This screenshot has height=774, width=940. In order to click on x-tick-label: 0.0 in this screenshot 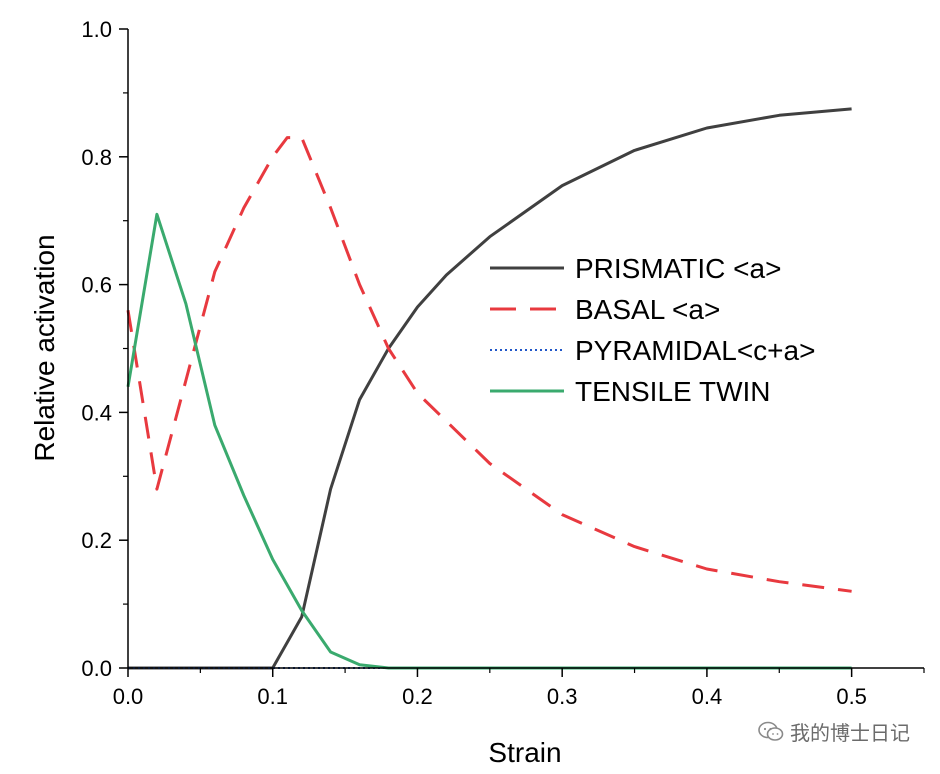, I will do `click(128, 696)`.